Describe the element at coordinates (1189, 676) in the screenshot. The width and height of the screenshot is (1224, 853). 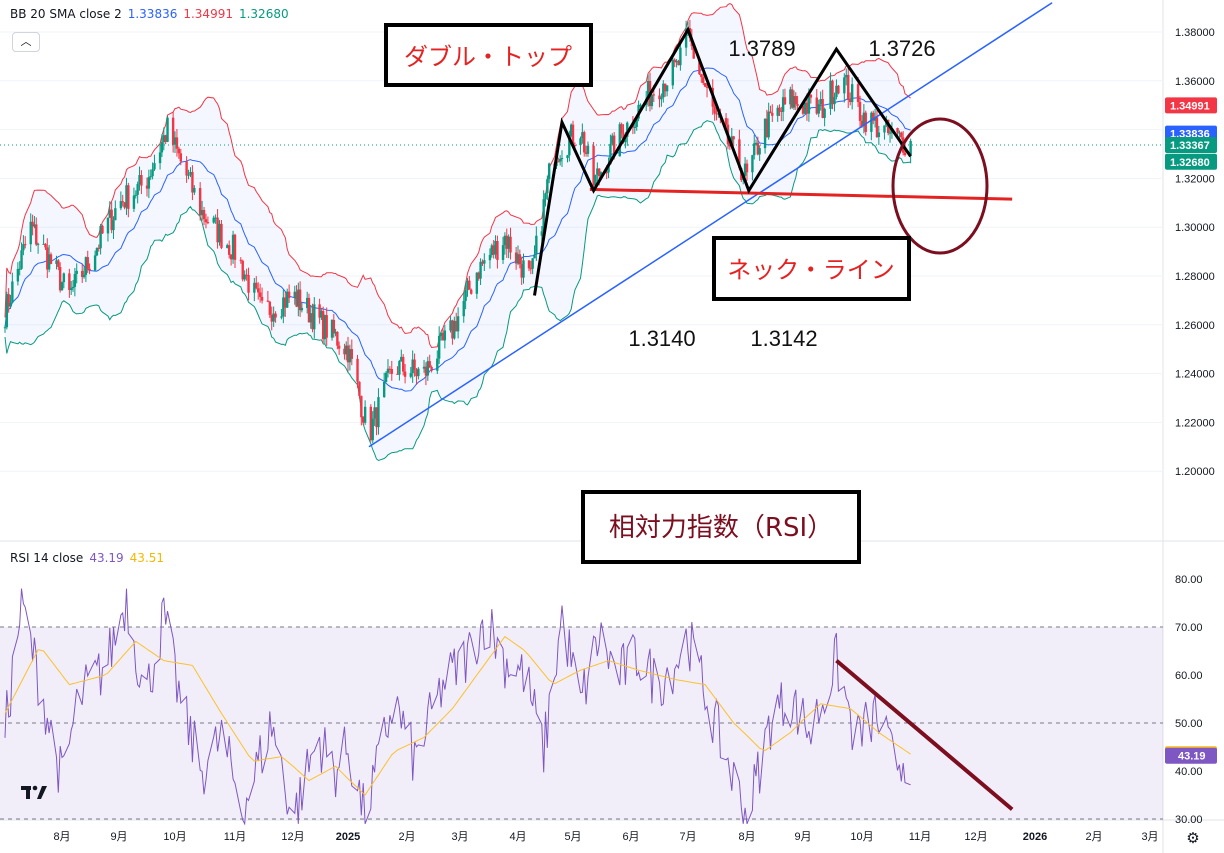
I see `rsi-tick-label: 60.00` at that location.